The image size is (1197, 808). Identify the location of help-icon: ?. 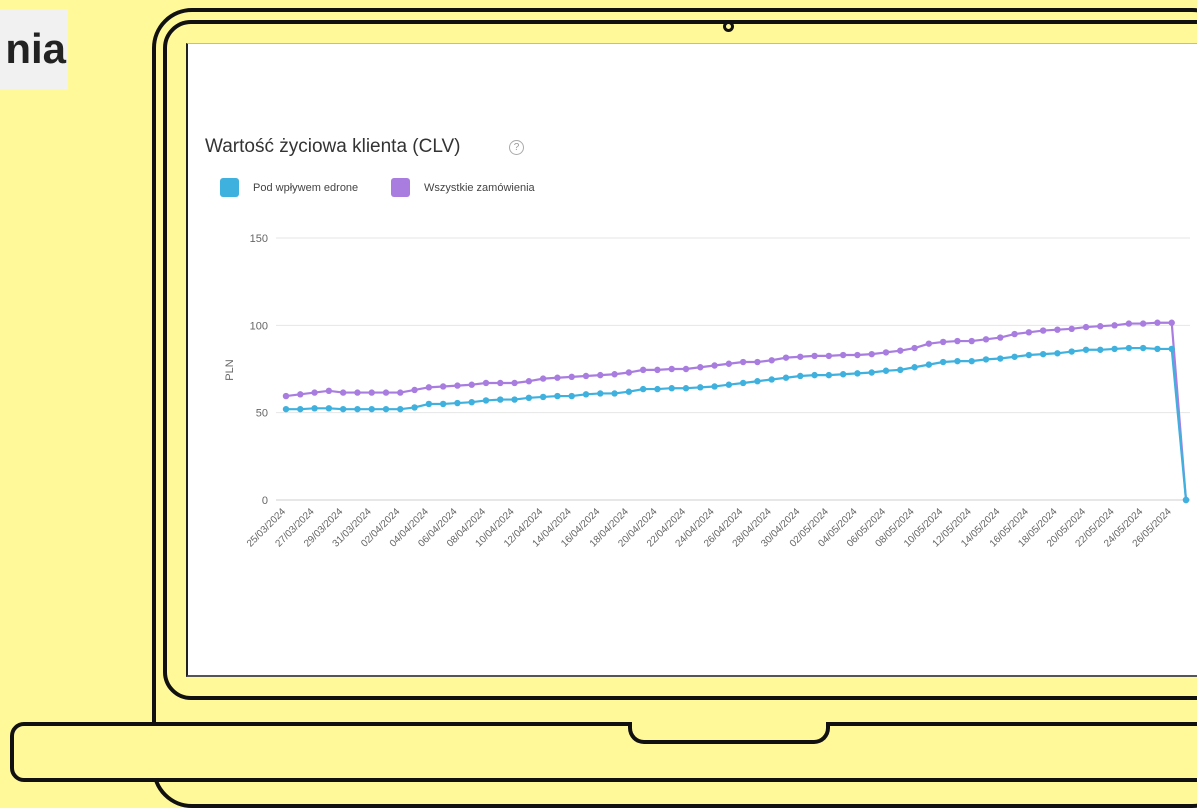
(516, 147).